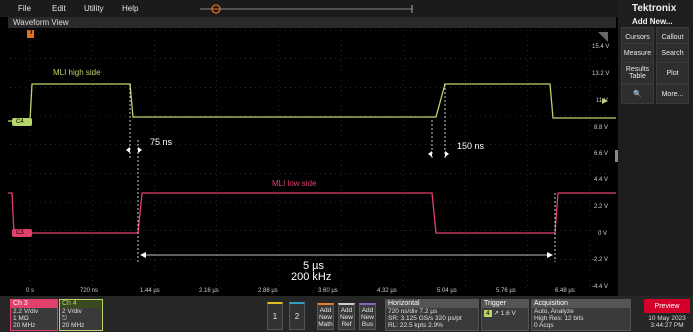  Describe the element at coordinates (565, 291) in the screenshot. I see `x-label: 6.48 µs` at that location.